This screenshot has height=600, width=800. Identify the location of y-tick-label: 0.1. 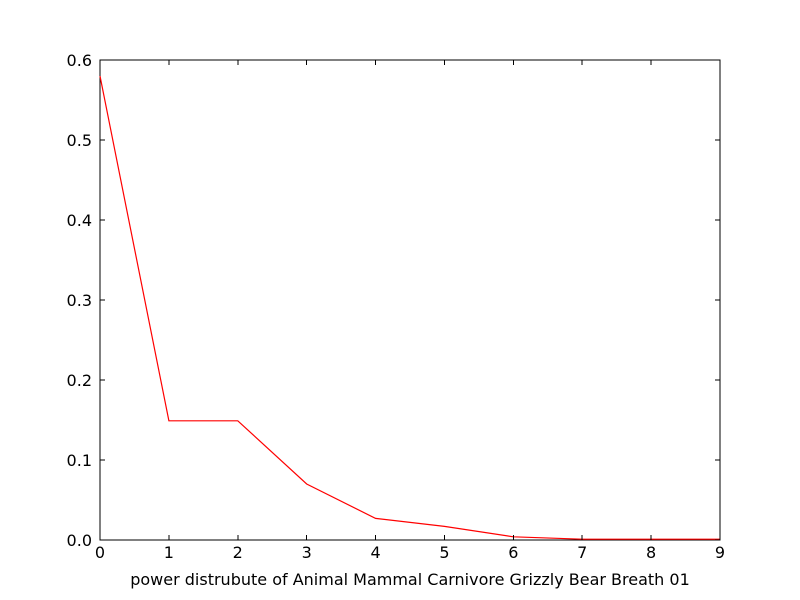
(79, 460).